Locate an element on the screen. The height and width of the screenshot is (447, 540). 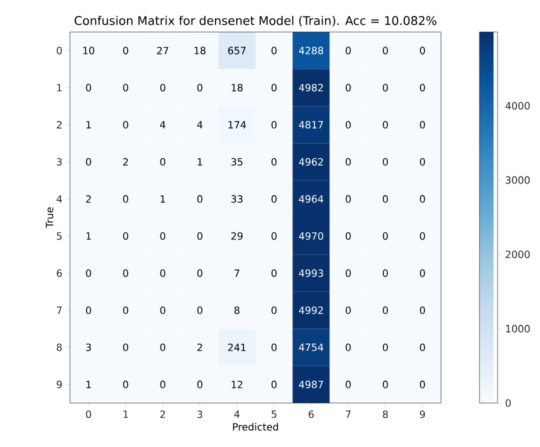
data-label: 241 is located at coordinates (237, 348).